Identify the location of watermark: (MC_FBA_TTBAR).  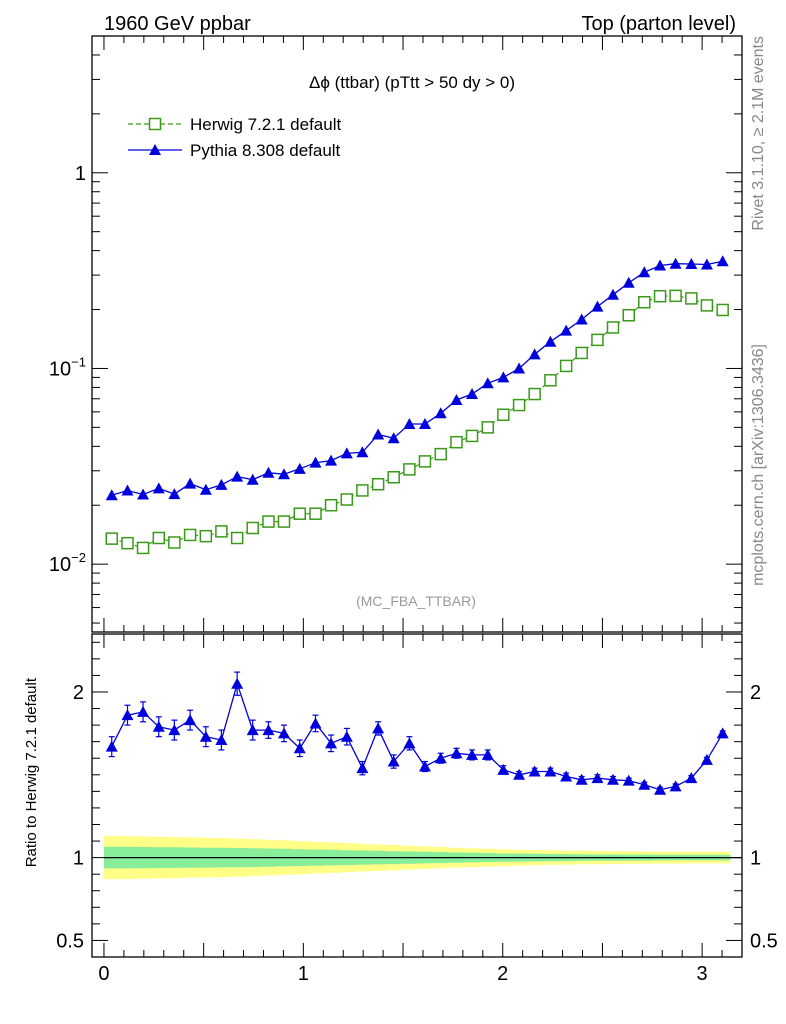
(416, 601).